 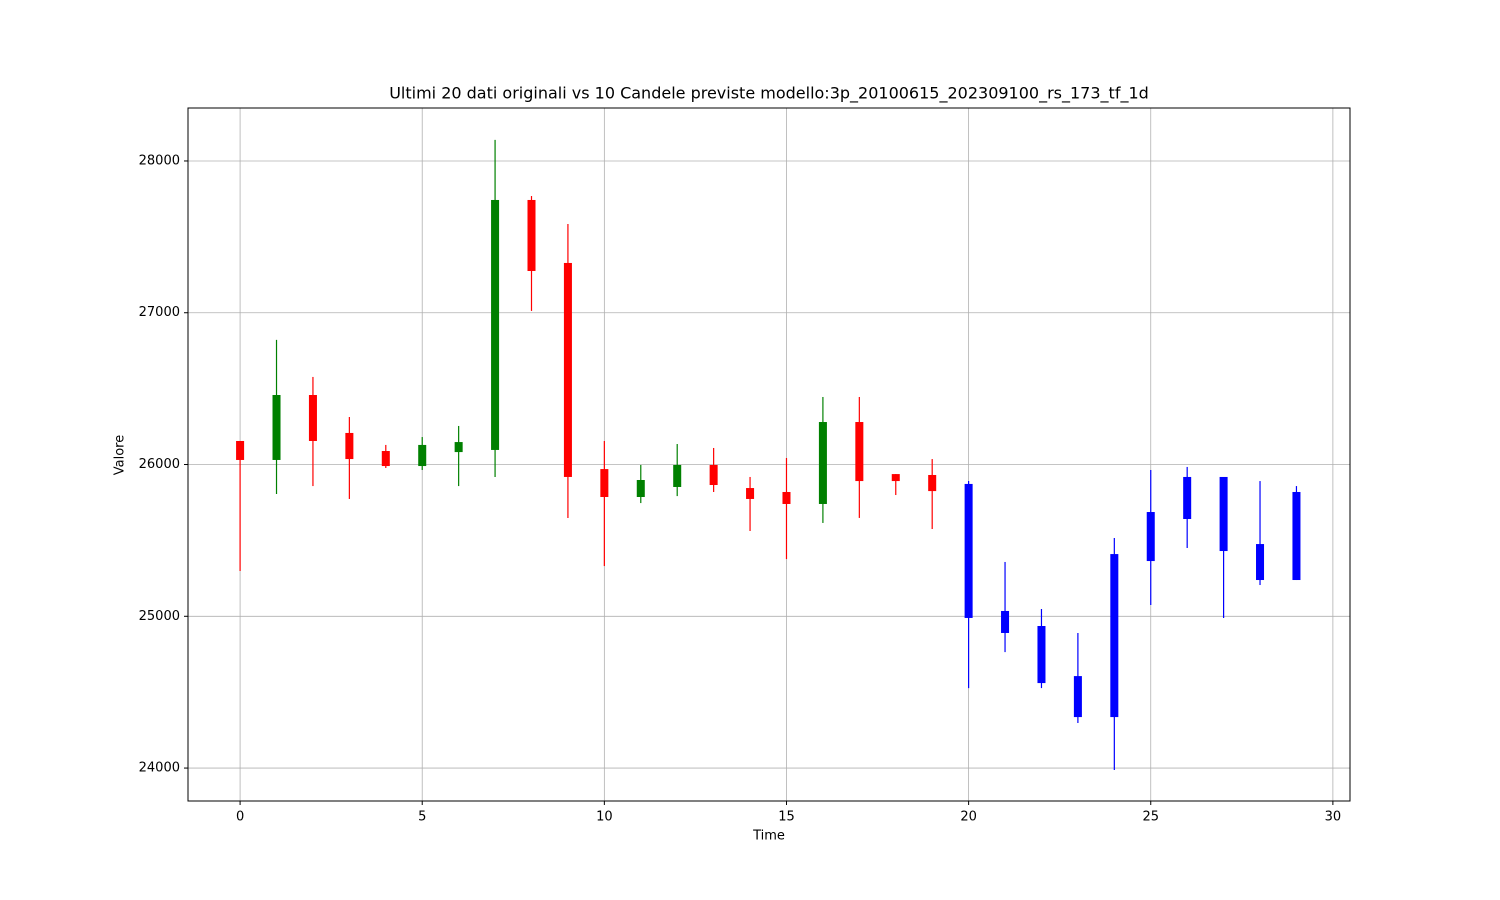 I want to click on y-tick-label: 27000, so click(x=159, y=312).